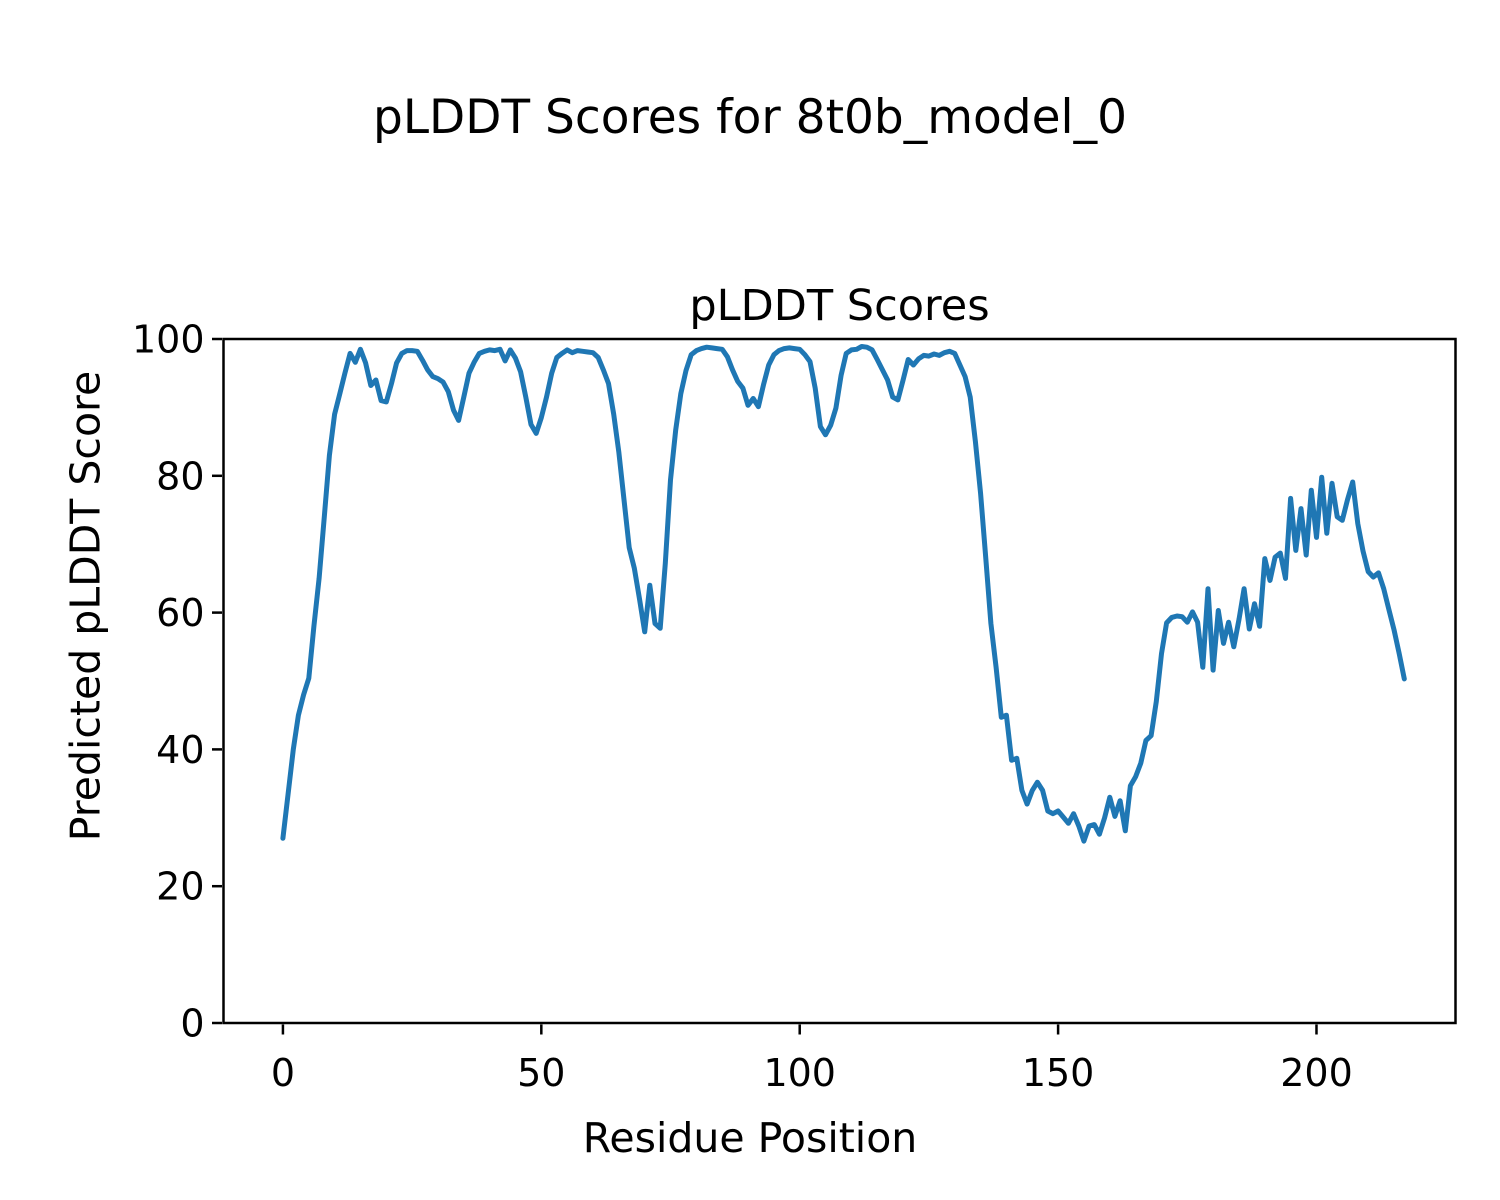 The image size is (1500, 1200). I want to click on x-tick-label: 50, so click(541, 1073).